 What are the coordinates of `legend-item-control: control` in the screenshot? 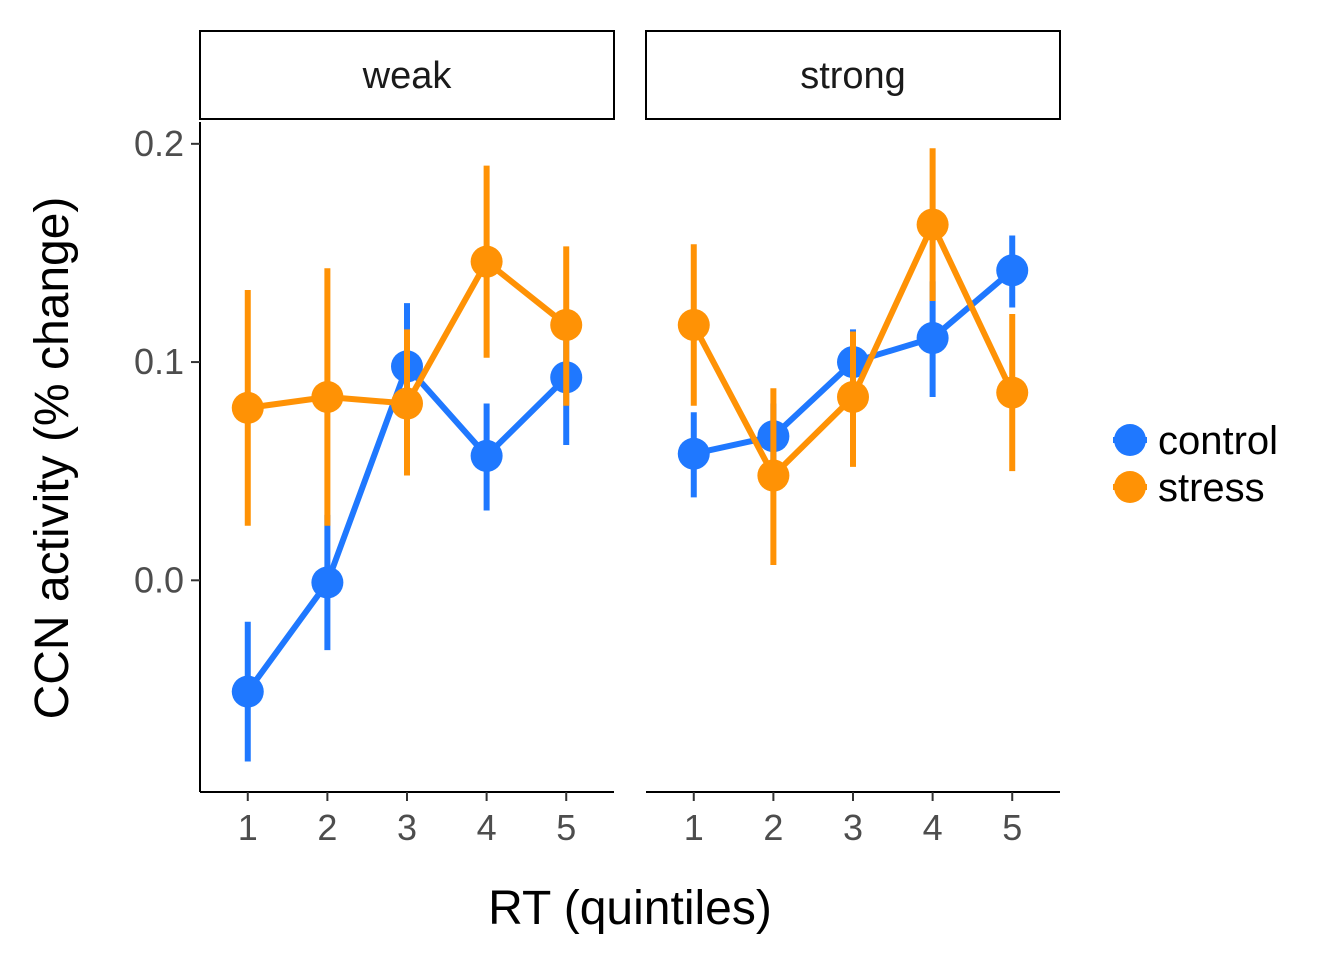 It's located at (1195, 441).